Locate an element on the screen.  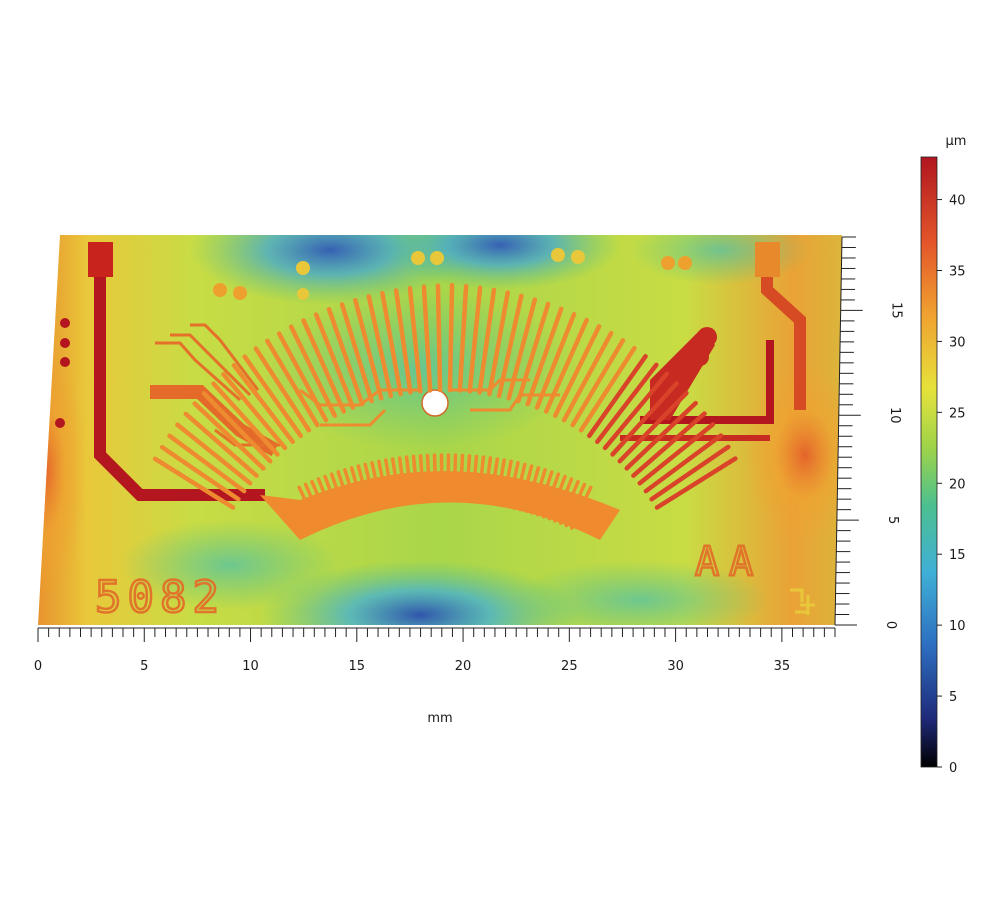
x-tick-label: 10 is located at coordinates (250, 666).